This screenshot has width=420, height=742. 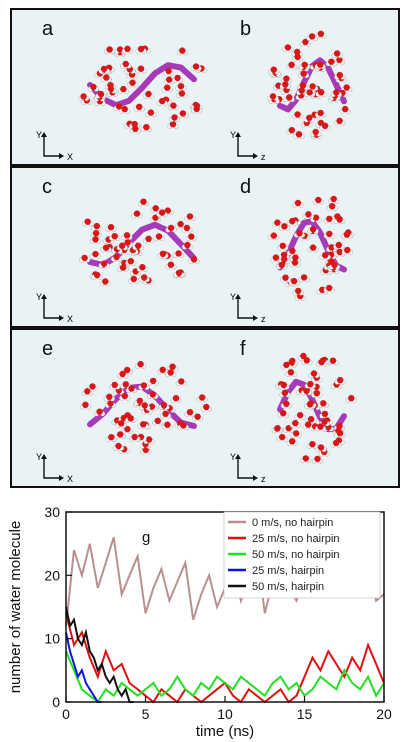 I want to click on axis-label-vertical: Y, so click(x=39, y=297).